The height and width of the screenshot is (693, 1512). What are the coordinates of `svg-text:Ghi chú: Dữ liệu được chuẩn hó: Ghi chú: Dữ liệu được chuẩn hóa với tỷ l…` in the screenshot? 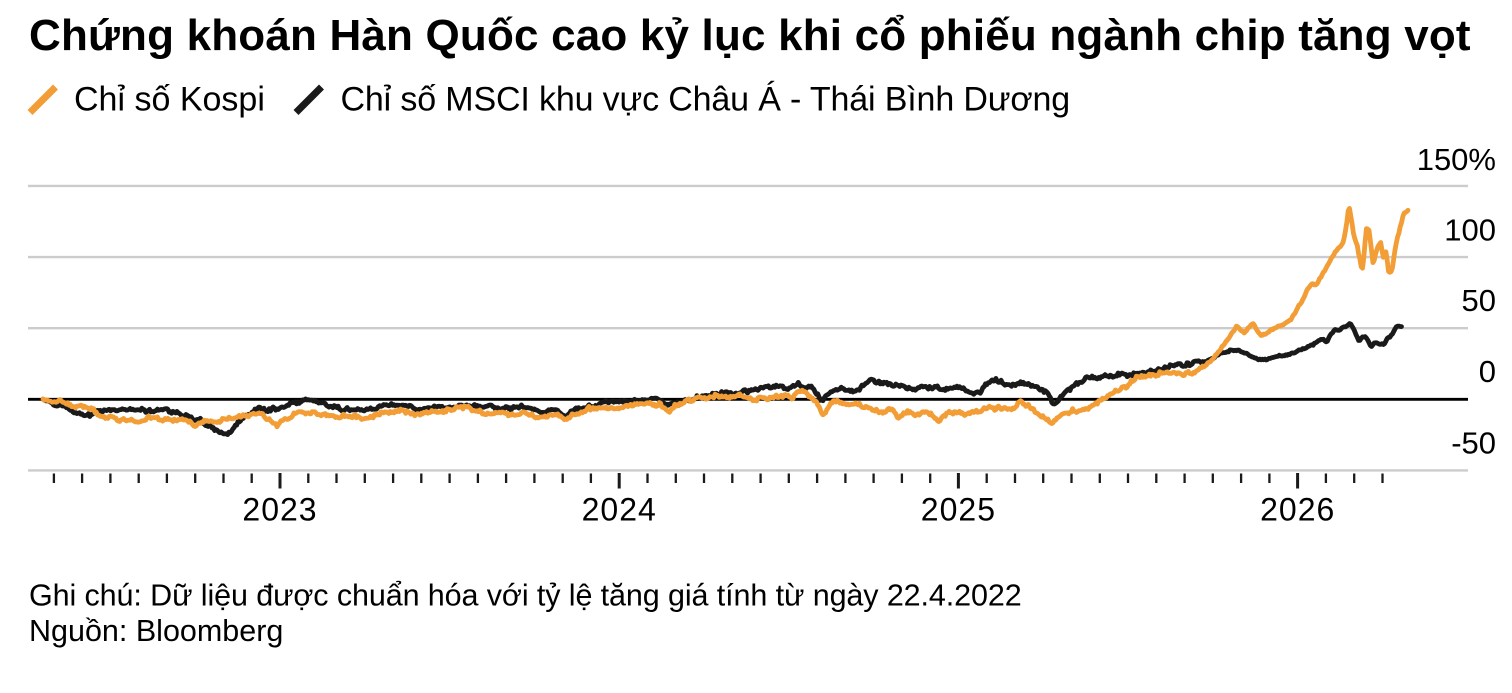 It's located at (525, 596).